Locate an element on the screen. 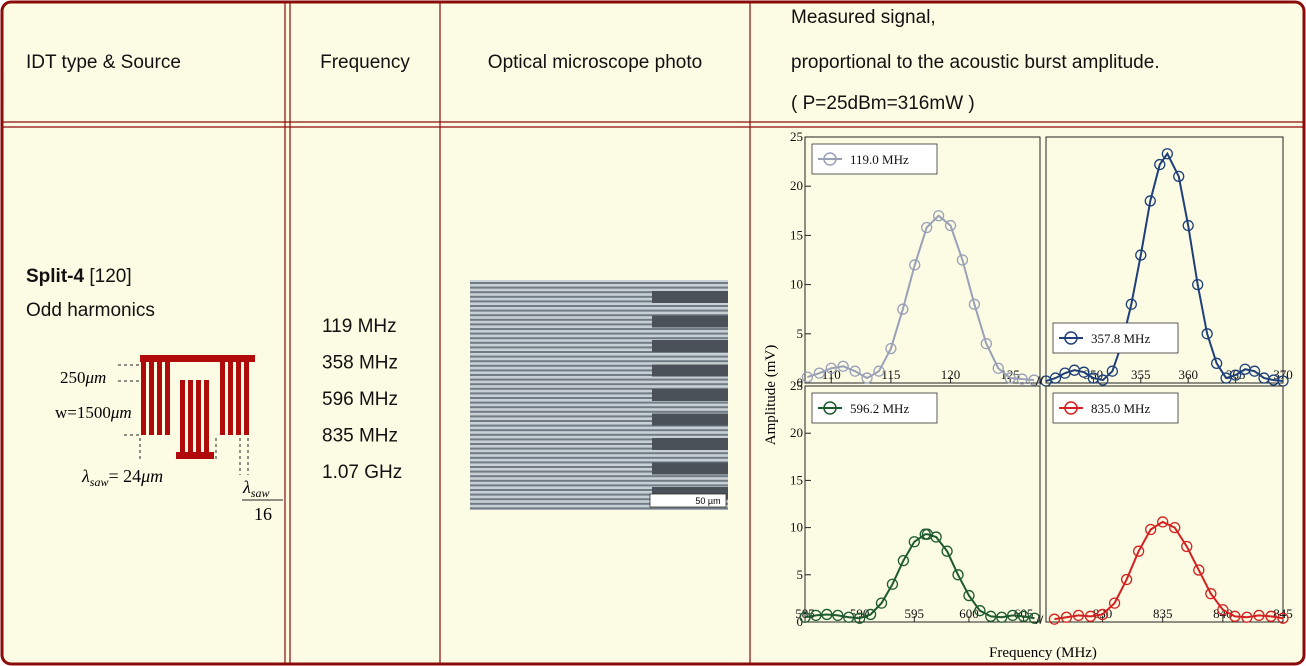 The height and width of the screenshot is (666, 1306). x-axis-title: Frequency (MHz) is located at coordinates (1043, 653).